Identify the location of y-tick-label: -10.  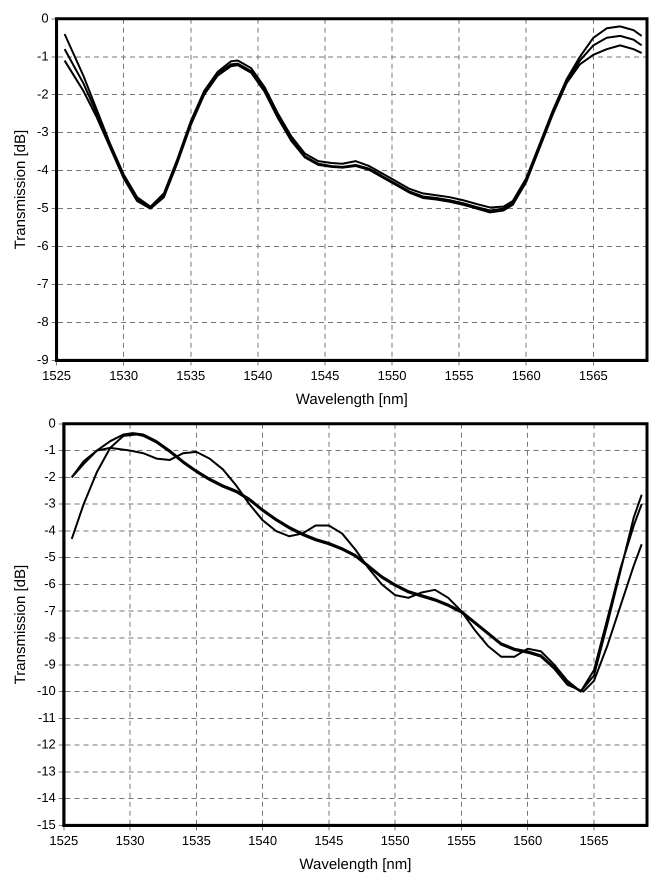
(46, 690).